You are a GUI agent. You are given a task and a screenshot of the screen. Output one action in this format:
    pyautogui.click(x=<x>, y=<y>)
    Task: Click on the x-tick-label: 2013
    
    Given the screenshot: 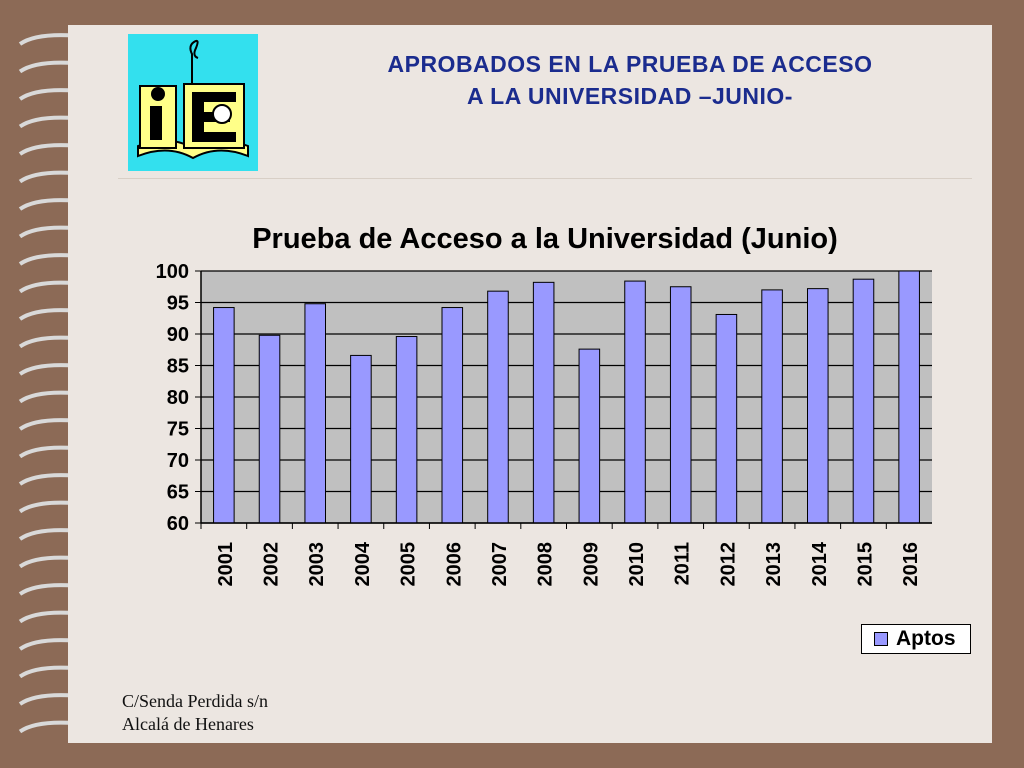 What is the action you would take?
    pyautogui.click(x=774, y=564)
    